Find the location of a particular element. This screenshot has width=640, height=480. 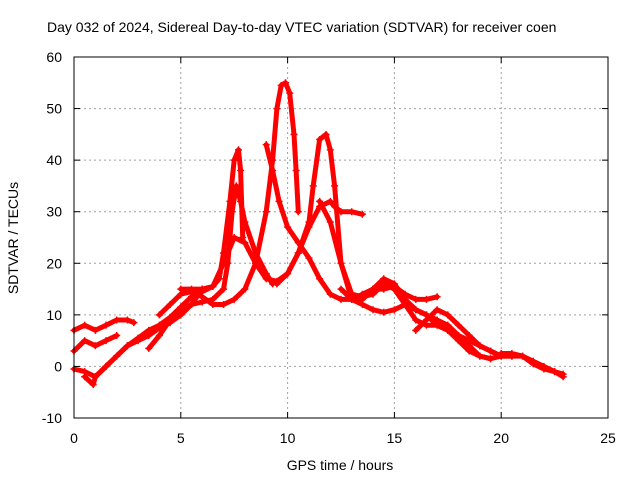

series-track-b is located at coordinates (95, 343).